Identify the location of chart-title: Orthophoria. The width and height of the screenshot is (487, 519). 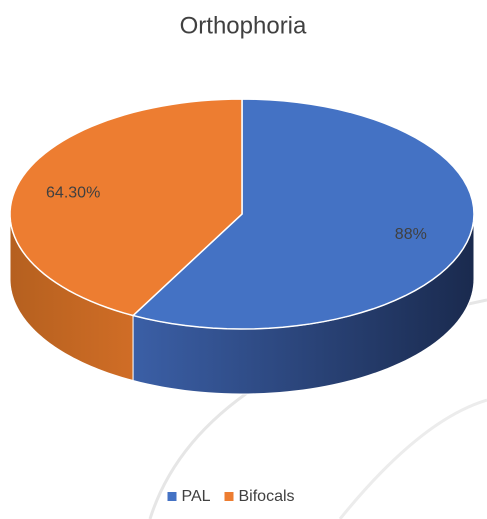
(243, 25).